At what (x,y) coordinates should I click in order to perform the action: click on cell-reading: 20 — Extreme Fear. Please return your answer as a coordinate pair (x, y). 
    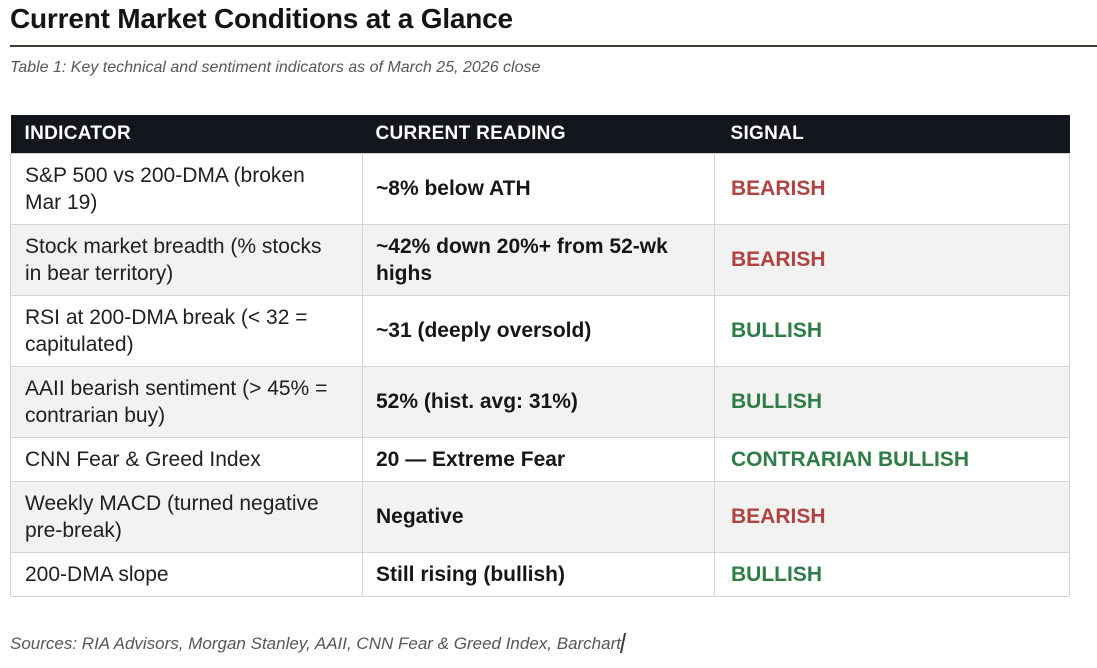
    Looking at the image, I should click on (538, 459).